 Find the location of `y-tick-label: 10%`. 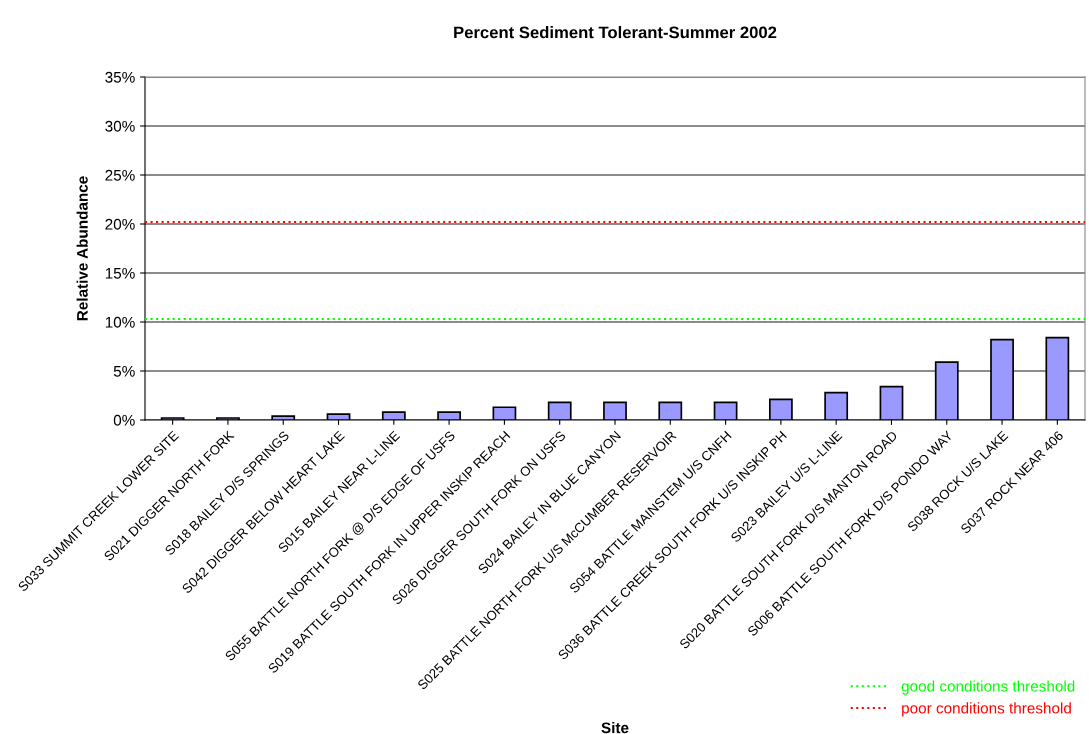

y-tick-label: 10% is located at coordinates (120, 322).